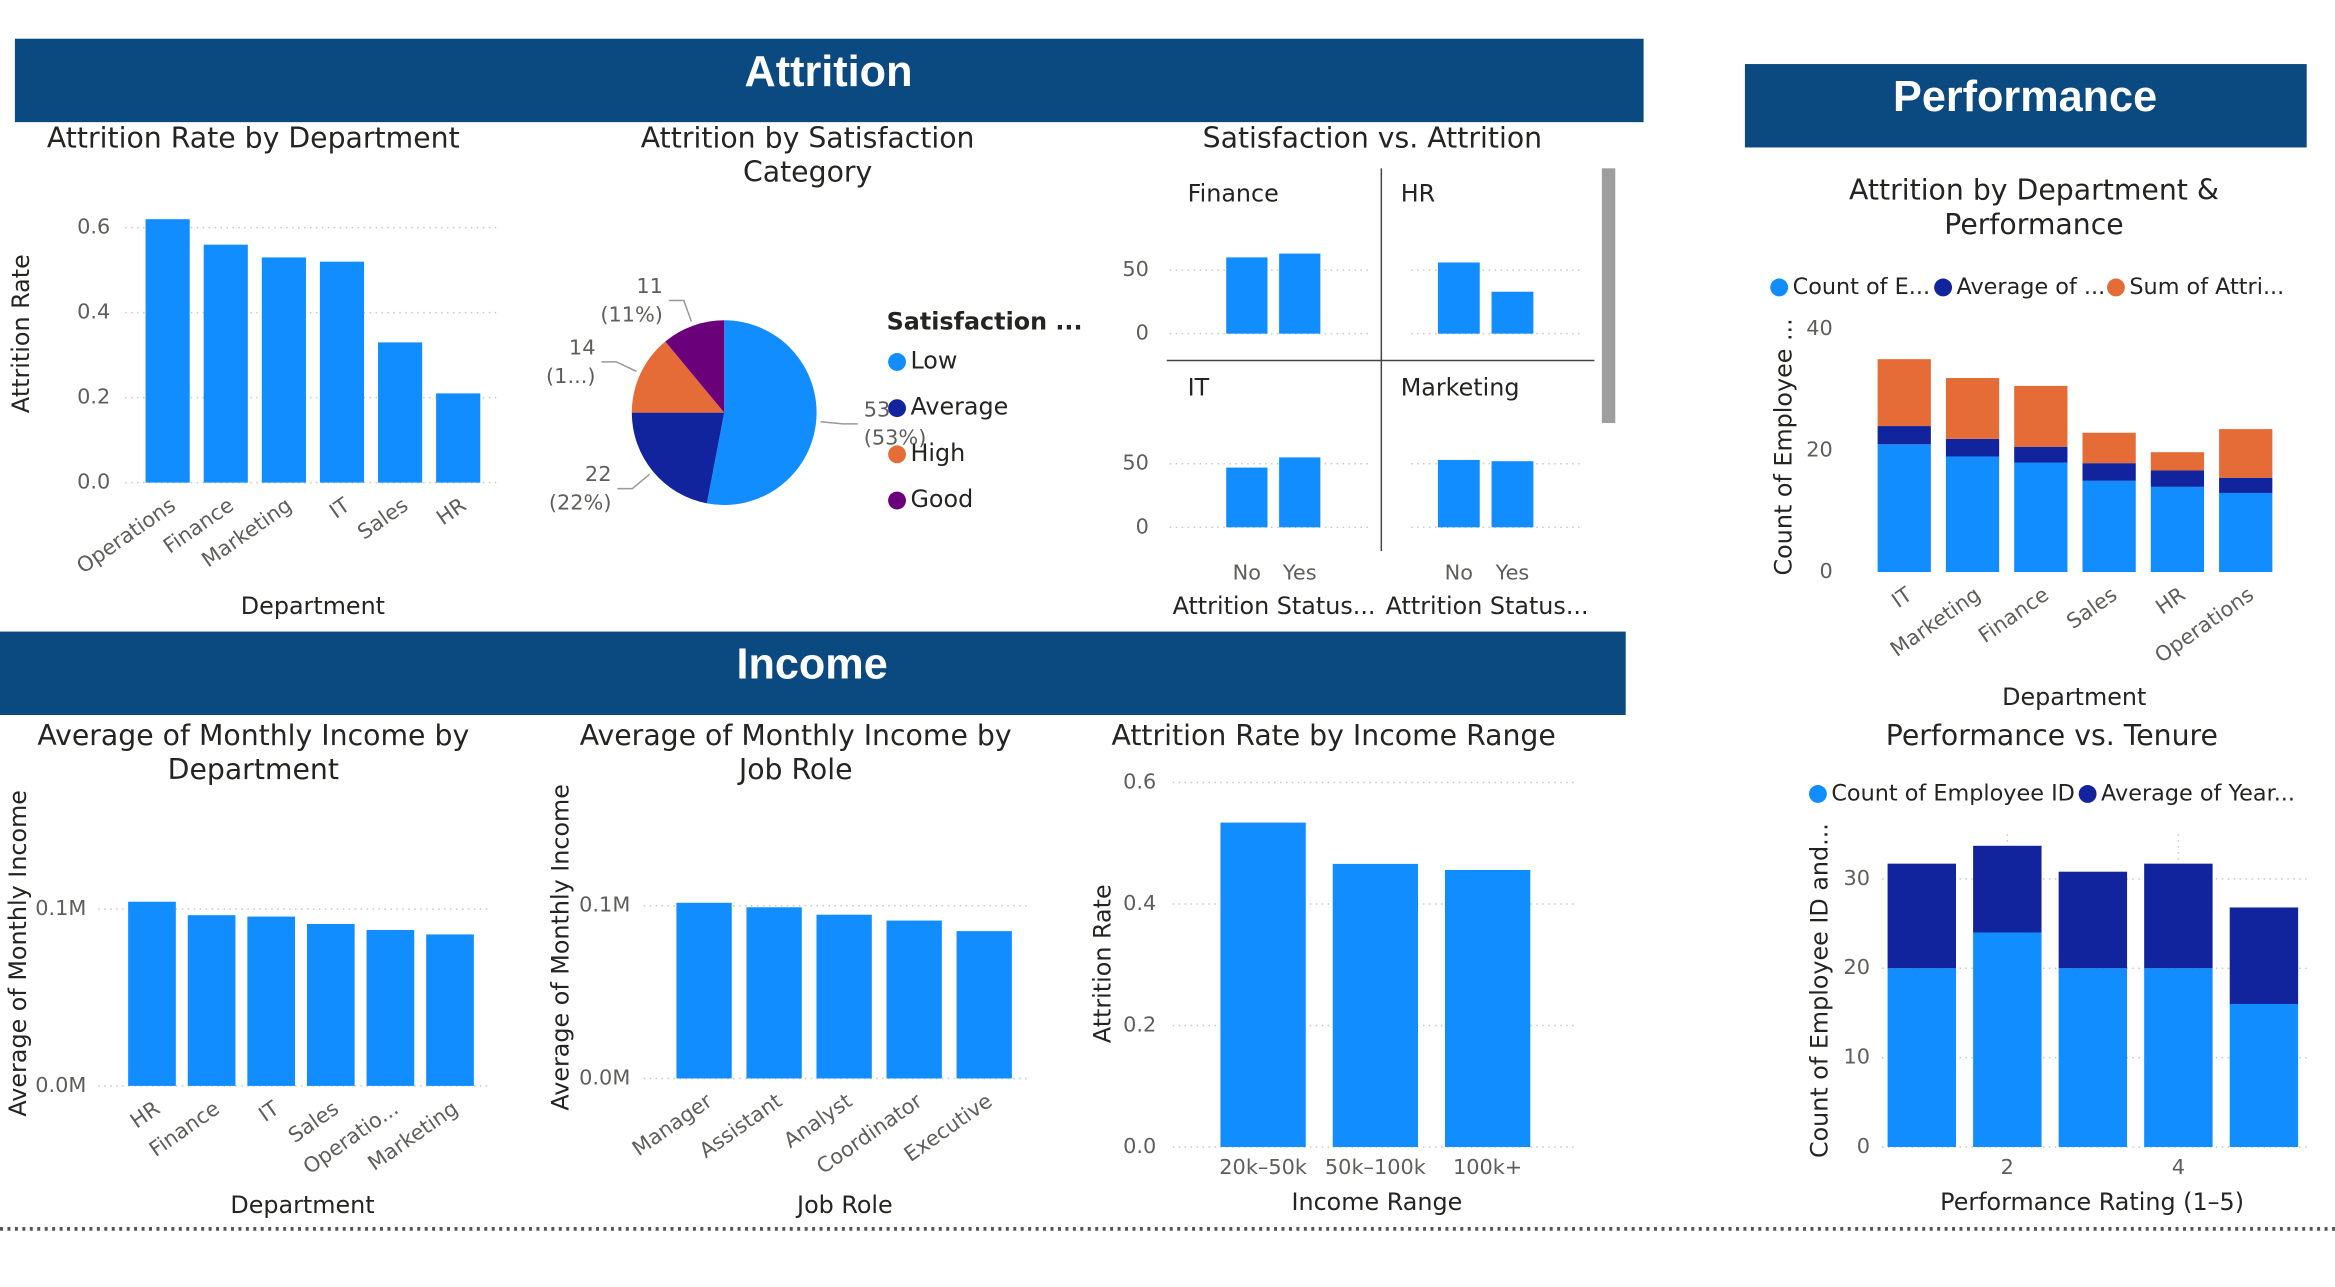  I want to click on chart-title: Average of Monthly Income by Job Role, so click(795, 753).